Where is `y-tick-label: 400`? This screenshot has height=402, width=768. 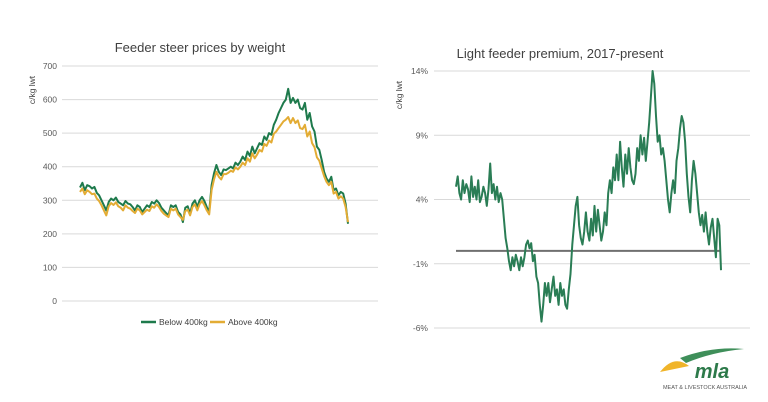 y-tick-label: 400 is located at coordinates (50, 167).